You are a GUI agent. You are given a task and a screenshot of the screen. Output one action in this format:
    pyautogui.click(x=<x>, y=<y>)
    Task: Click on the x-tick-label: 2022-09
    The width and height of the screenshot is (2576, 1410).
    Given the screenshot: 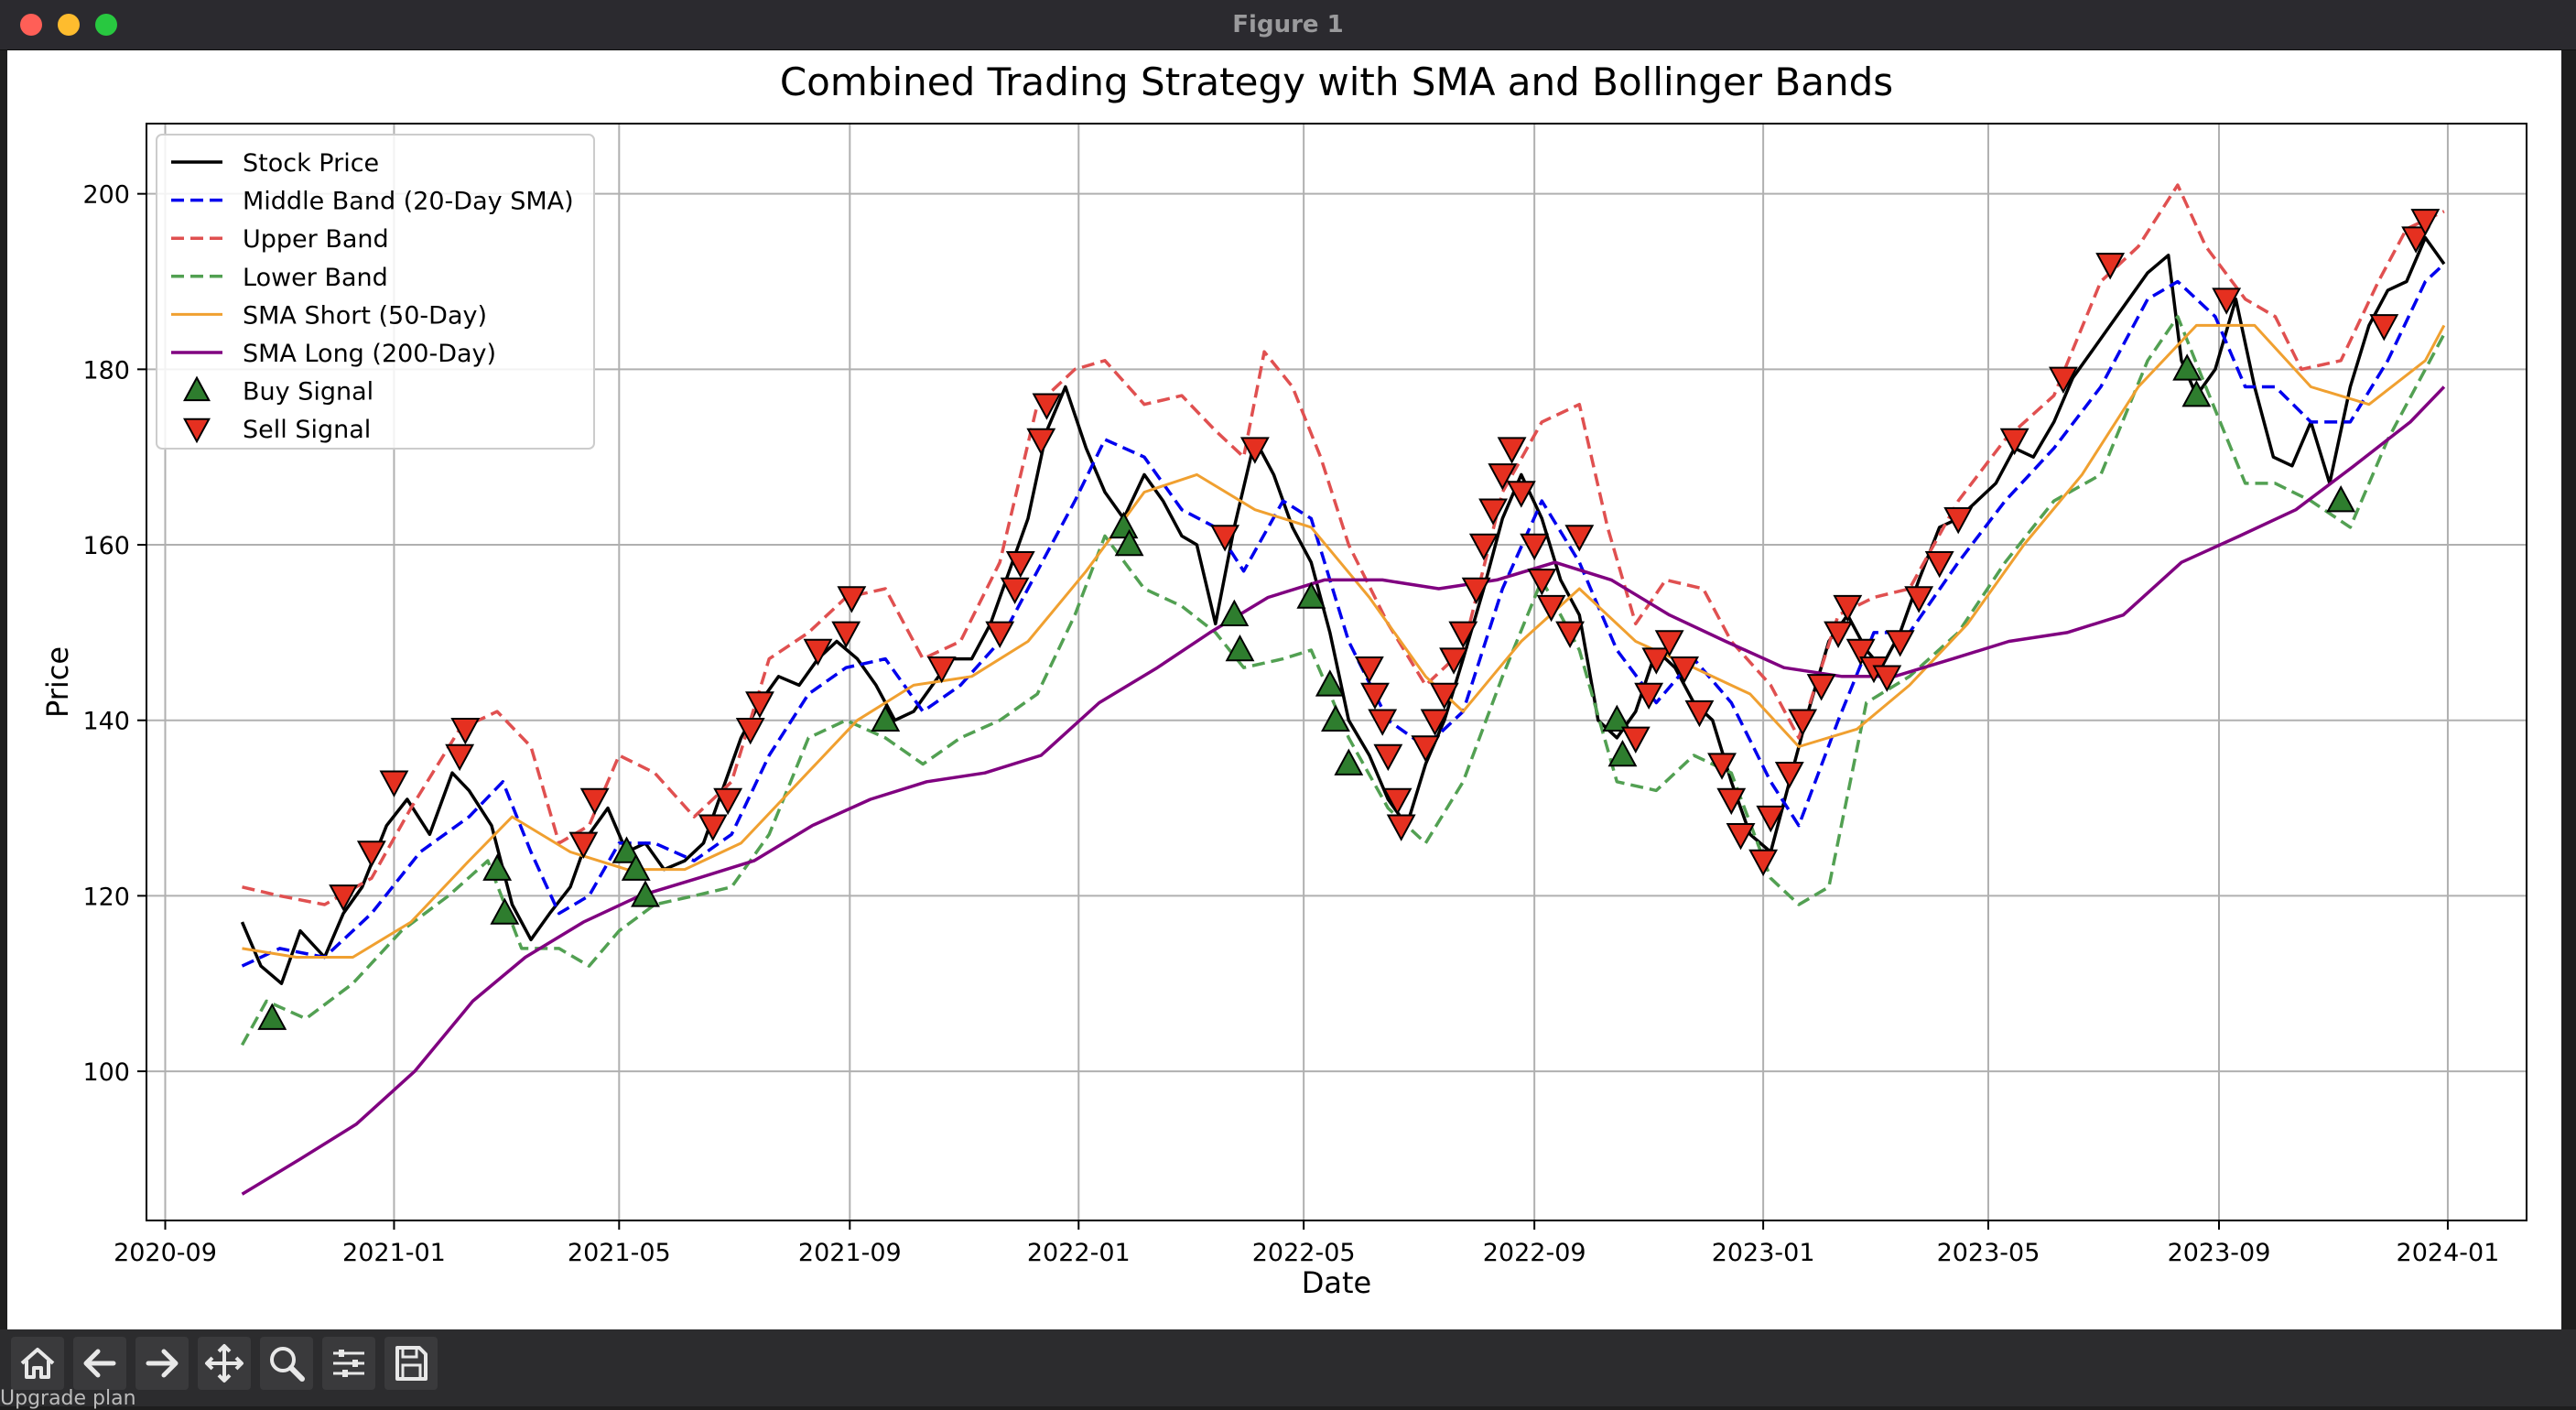 What is the action you would take?
    pyautogui.click(x=1535, y=1253)
    